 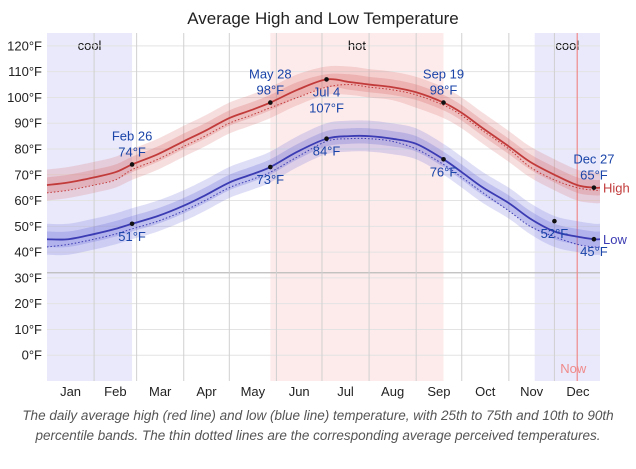 I want to click on y-tick-label: 60°F, so click(x=28, y=200).